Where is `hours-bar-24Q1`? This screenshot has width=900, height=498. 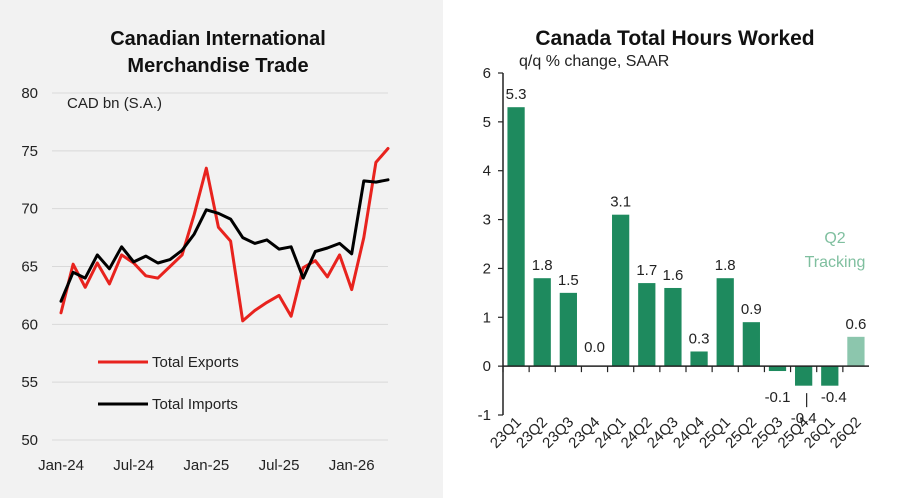 hours-bar-24Q1 is located at coordinates (621, 290).